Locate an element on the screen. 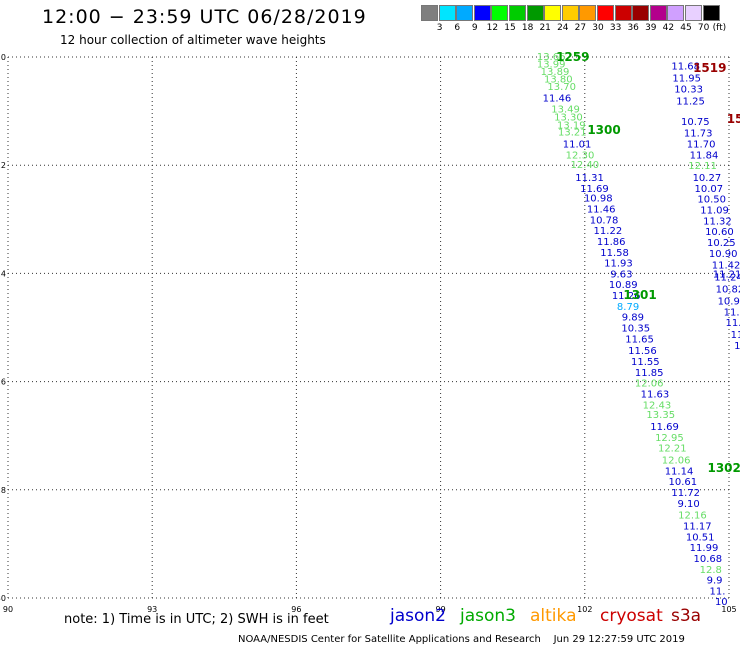 The height and width of the screenshot is (650, 740). swh-value: 13.80 is located at coordinates (558, 80).